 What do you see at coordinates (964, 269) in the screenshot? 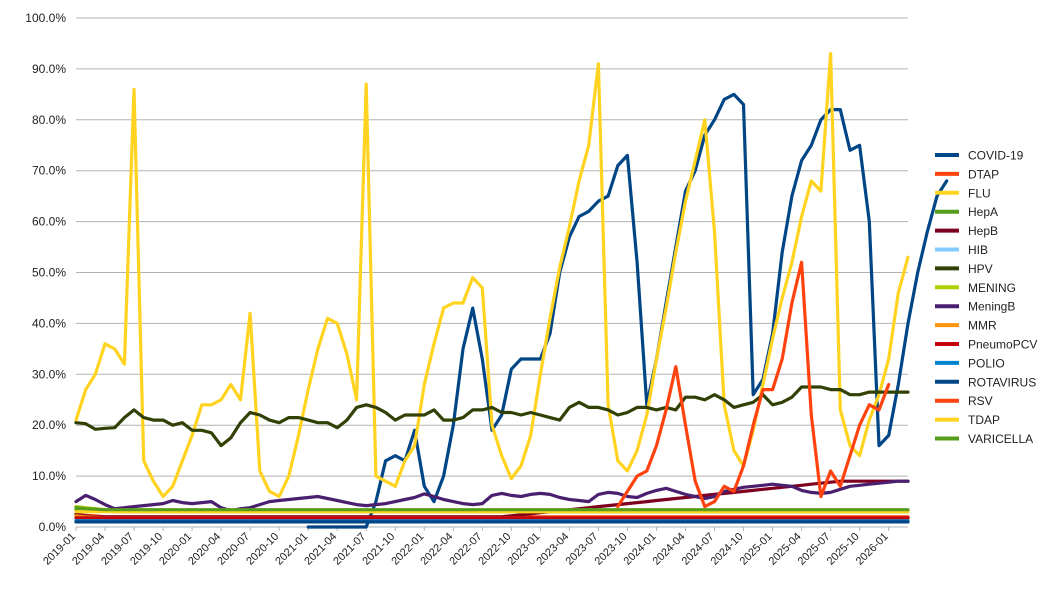
I see `legend-entry: HPV` at bounding box center [964, 269].